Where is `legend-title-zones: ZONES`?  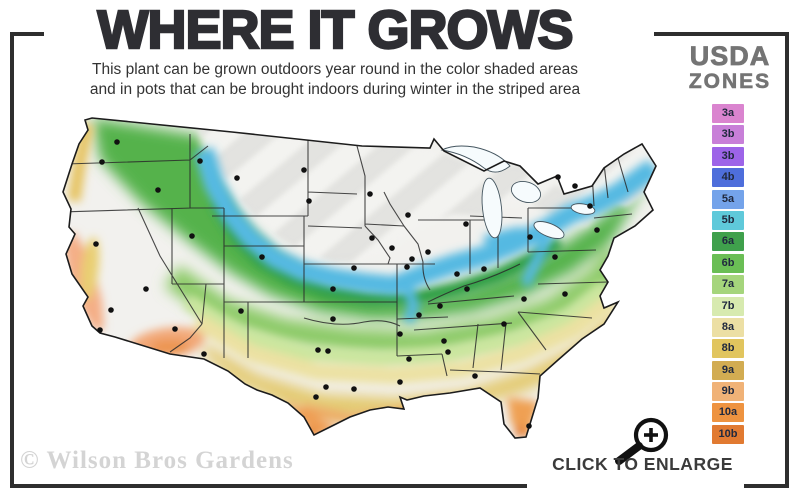 legend-title-zones: ZONES is located at coordinates (730, 82).